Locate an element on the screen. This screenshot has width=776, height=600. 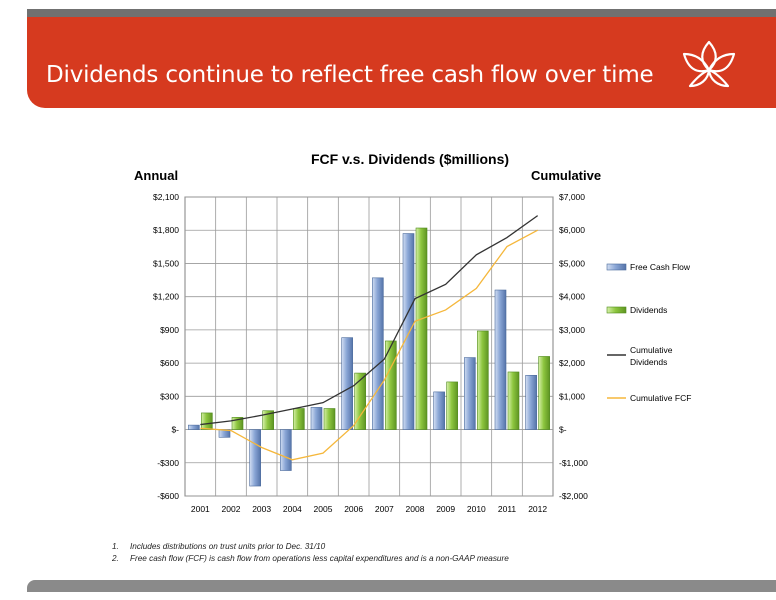
flower-logo-icon is located at coordinates (709, 64).